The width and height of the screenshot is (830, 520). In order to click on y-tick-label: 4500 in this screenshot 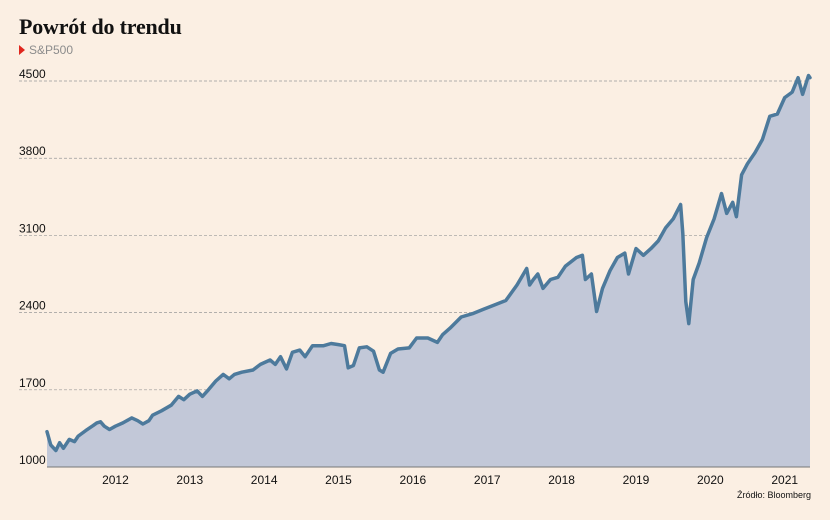, I will do `click(32, 74)`.